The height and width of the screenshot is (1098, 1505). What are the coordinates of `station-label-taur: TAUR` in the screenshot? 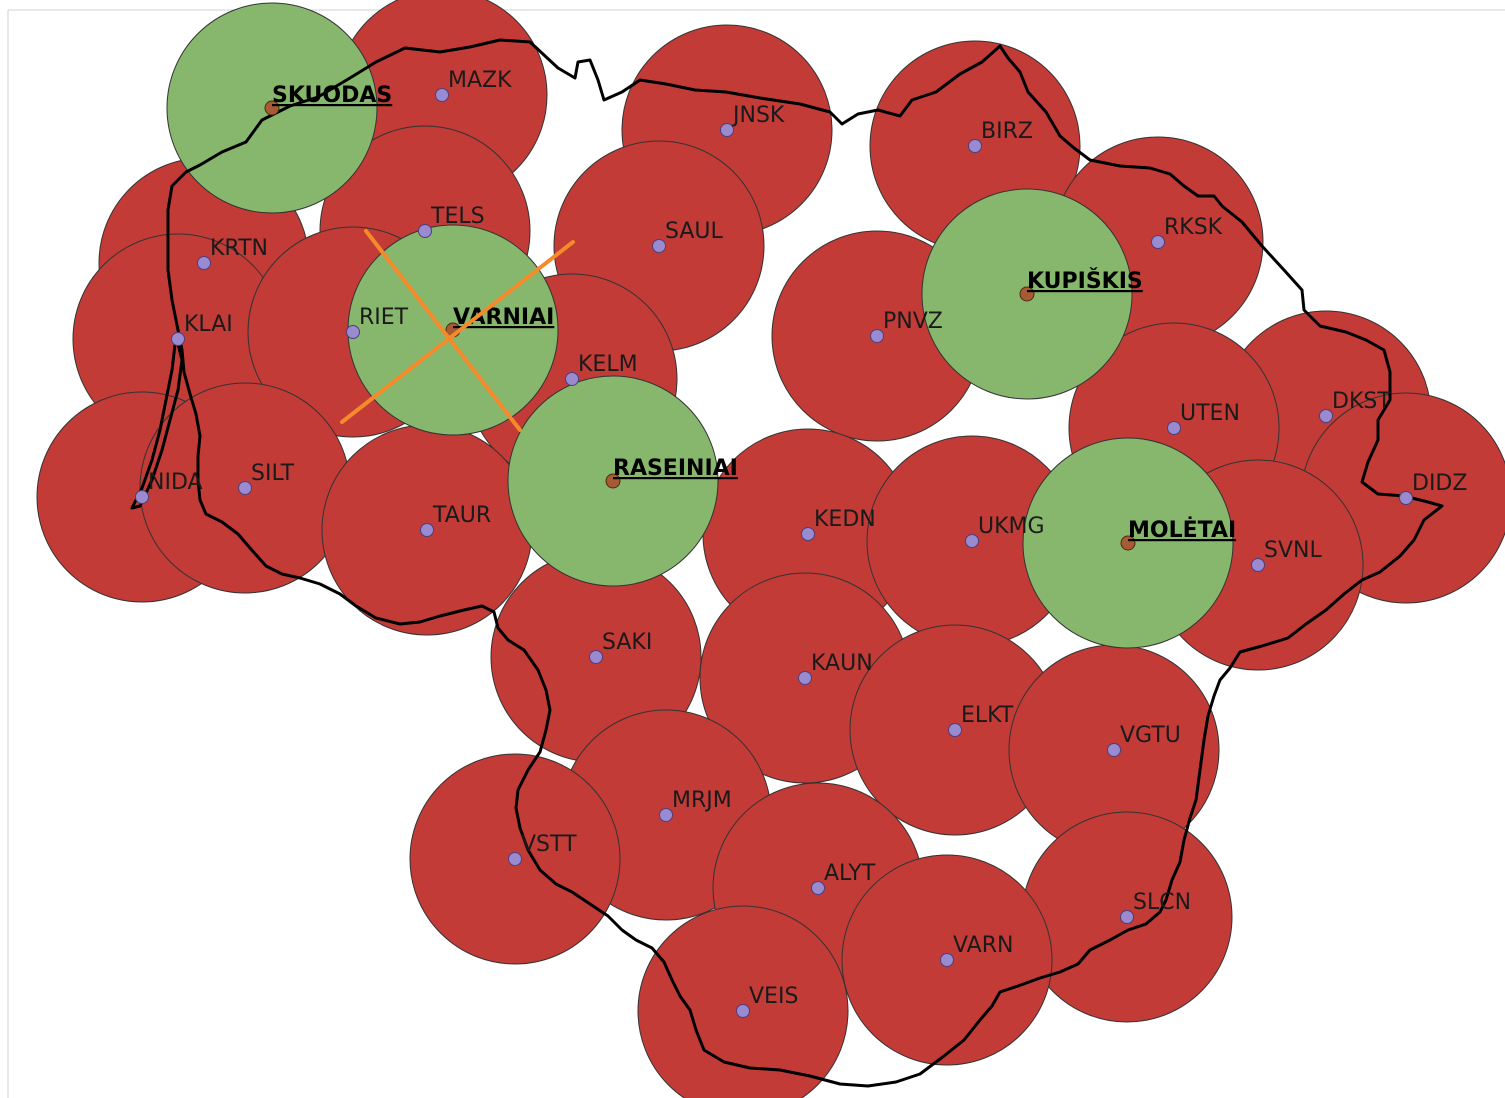 It's located at (461, 515).